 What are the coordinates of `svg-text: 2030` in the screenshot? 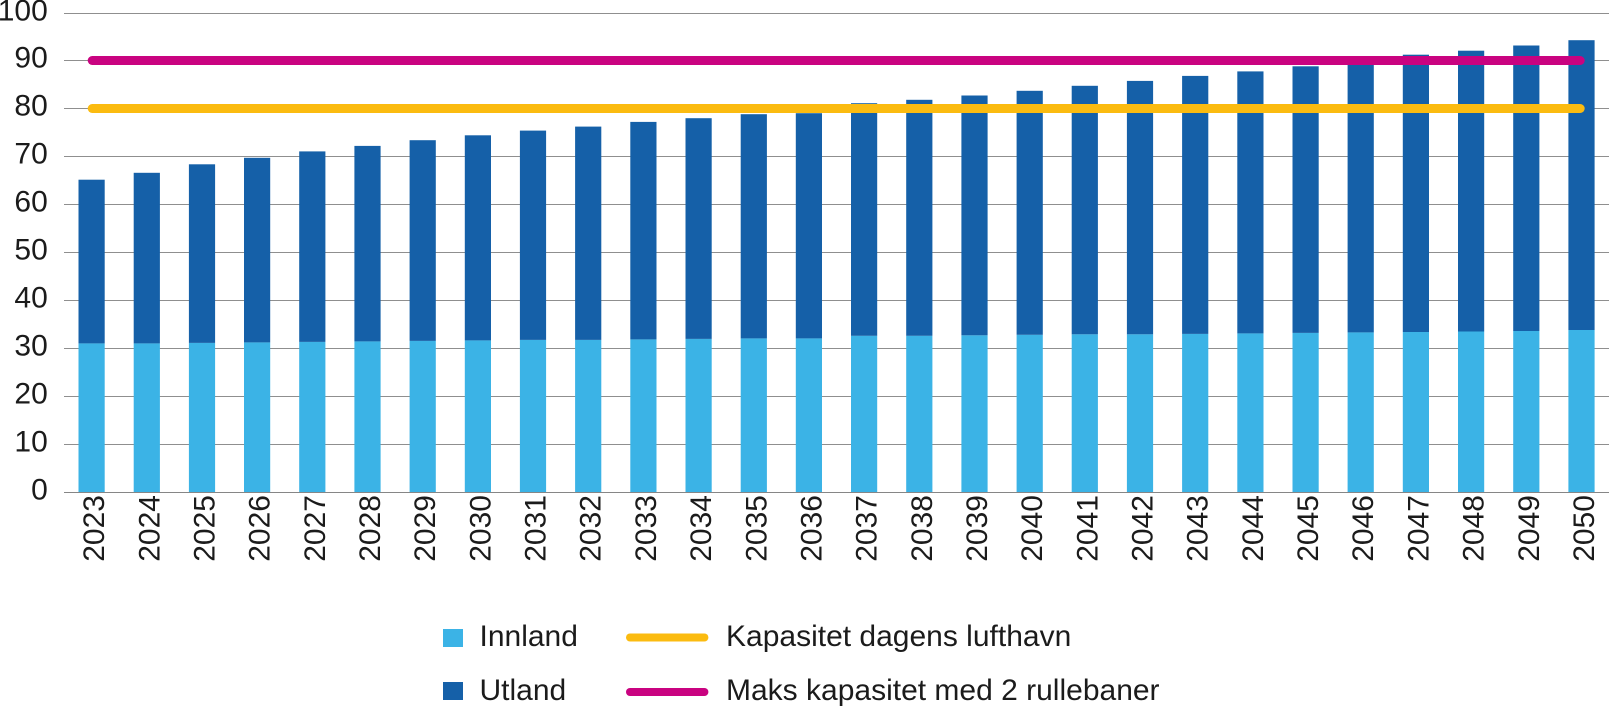 It's located at (480, 528).